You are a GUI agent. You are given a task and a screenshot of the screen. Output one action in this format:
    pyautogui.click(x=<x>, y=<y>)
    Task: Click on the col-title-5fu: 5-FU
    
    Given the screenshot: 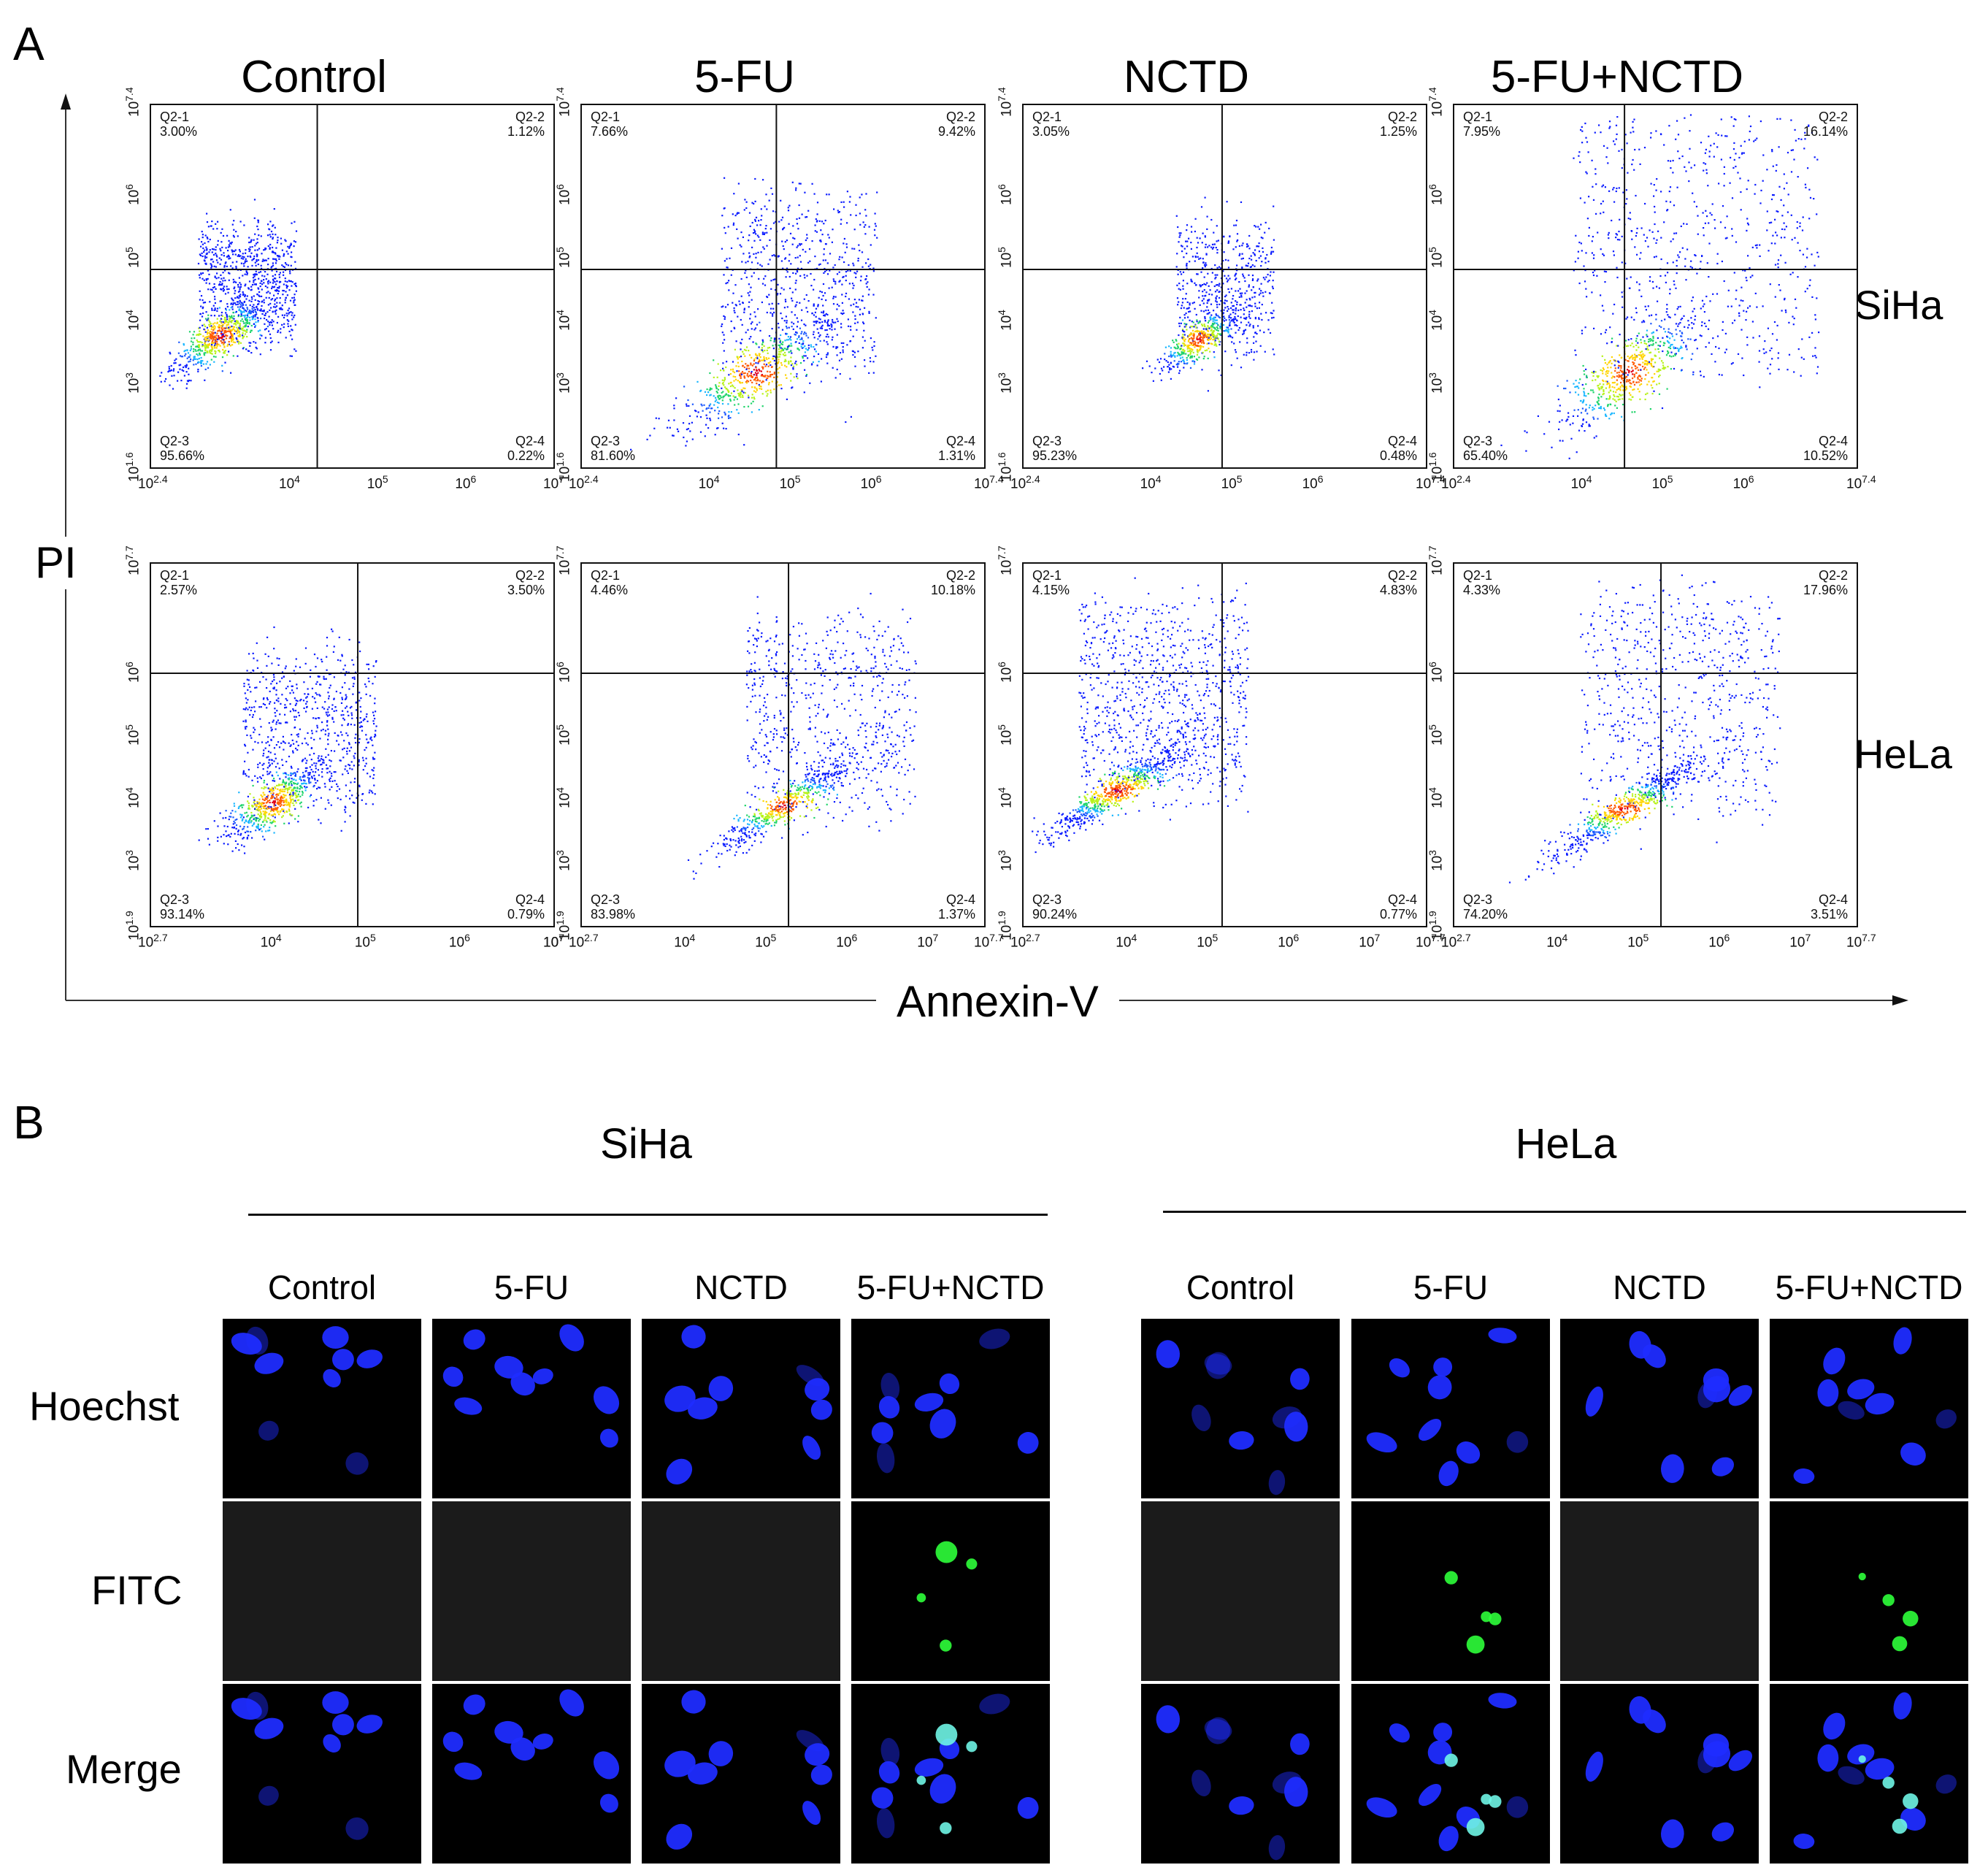 What is the action you would take?
    pyautogui.click(x=744, y=77)
    